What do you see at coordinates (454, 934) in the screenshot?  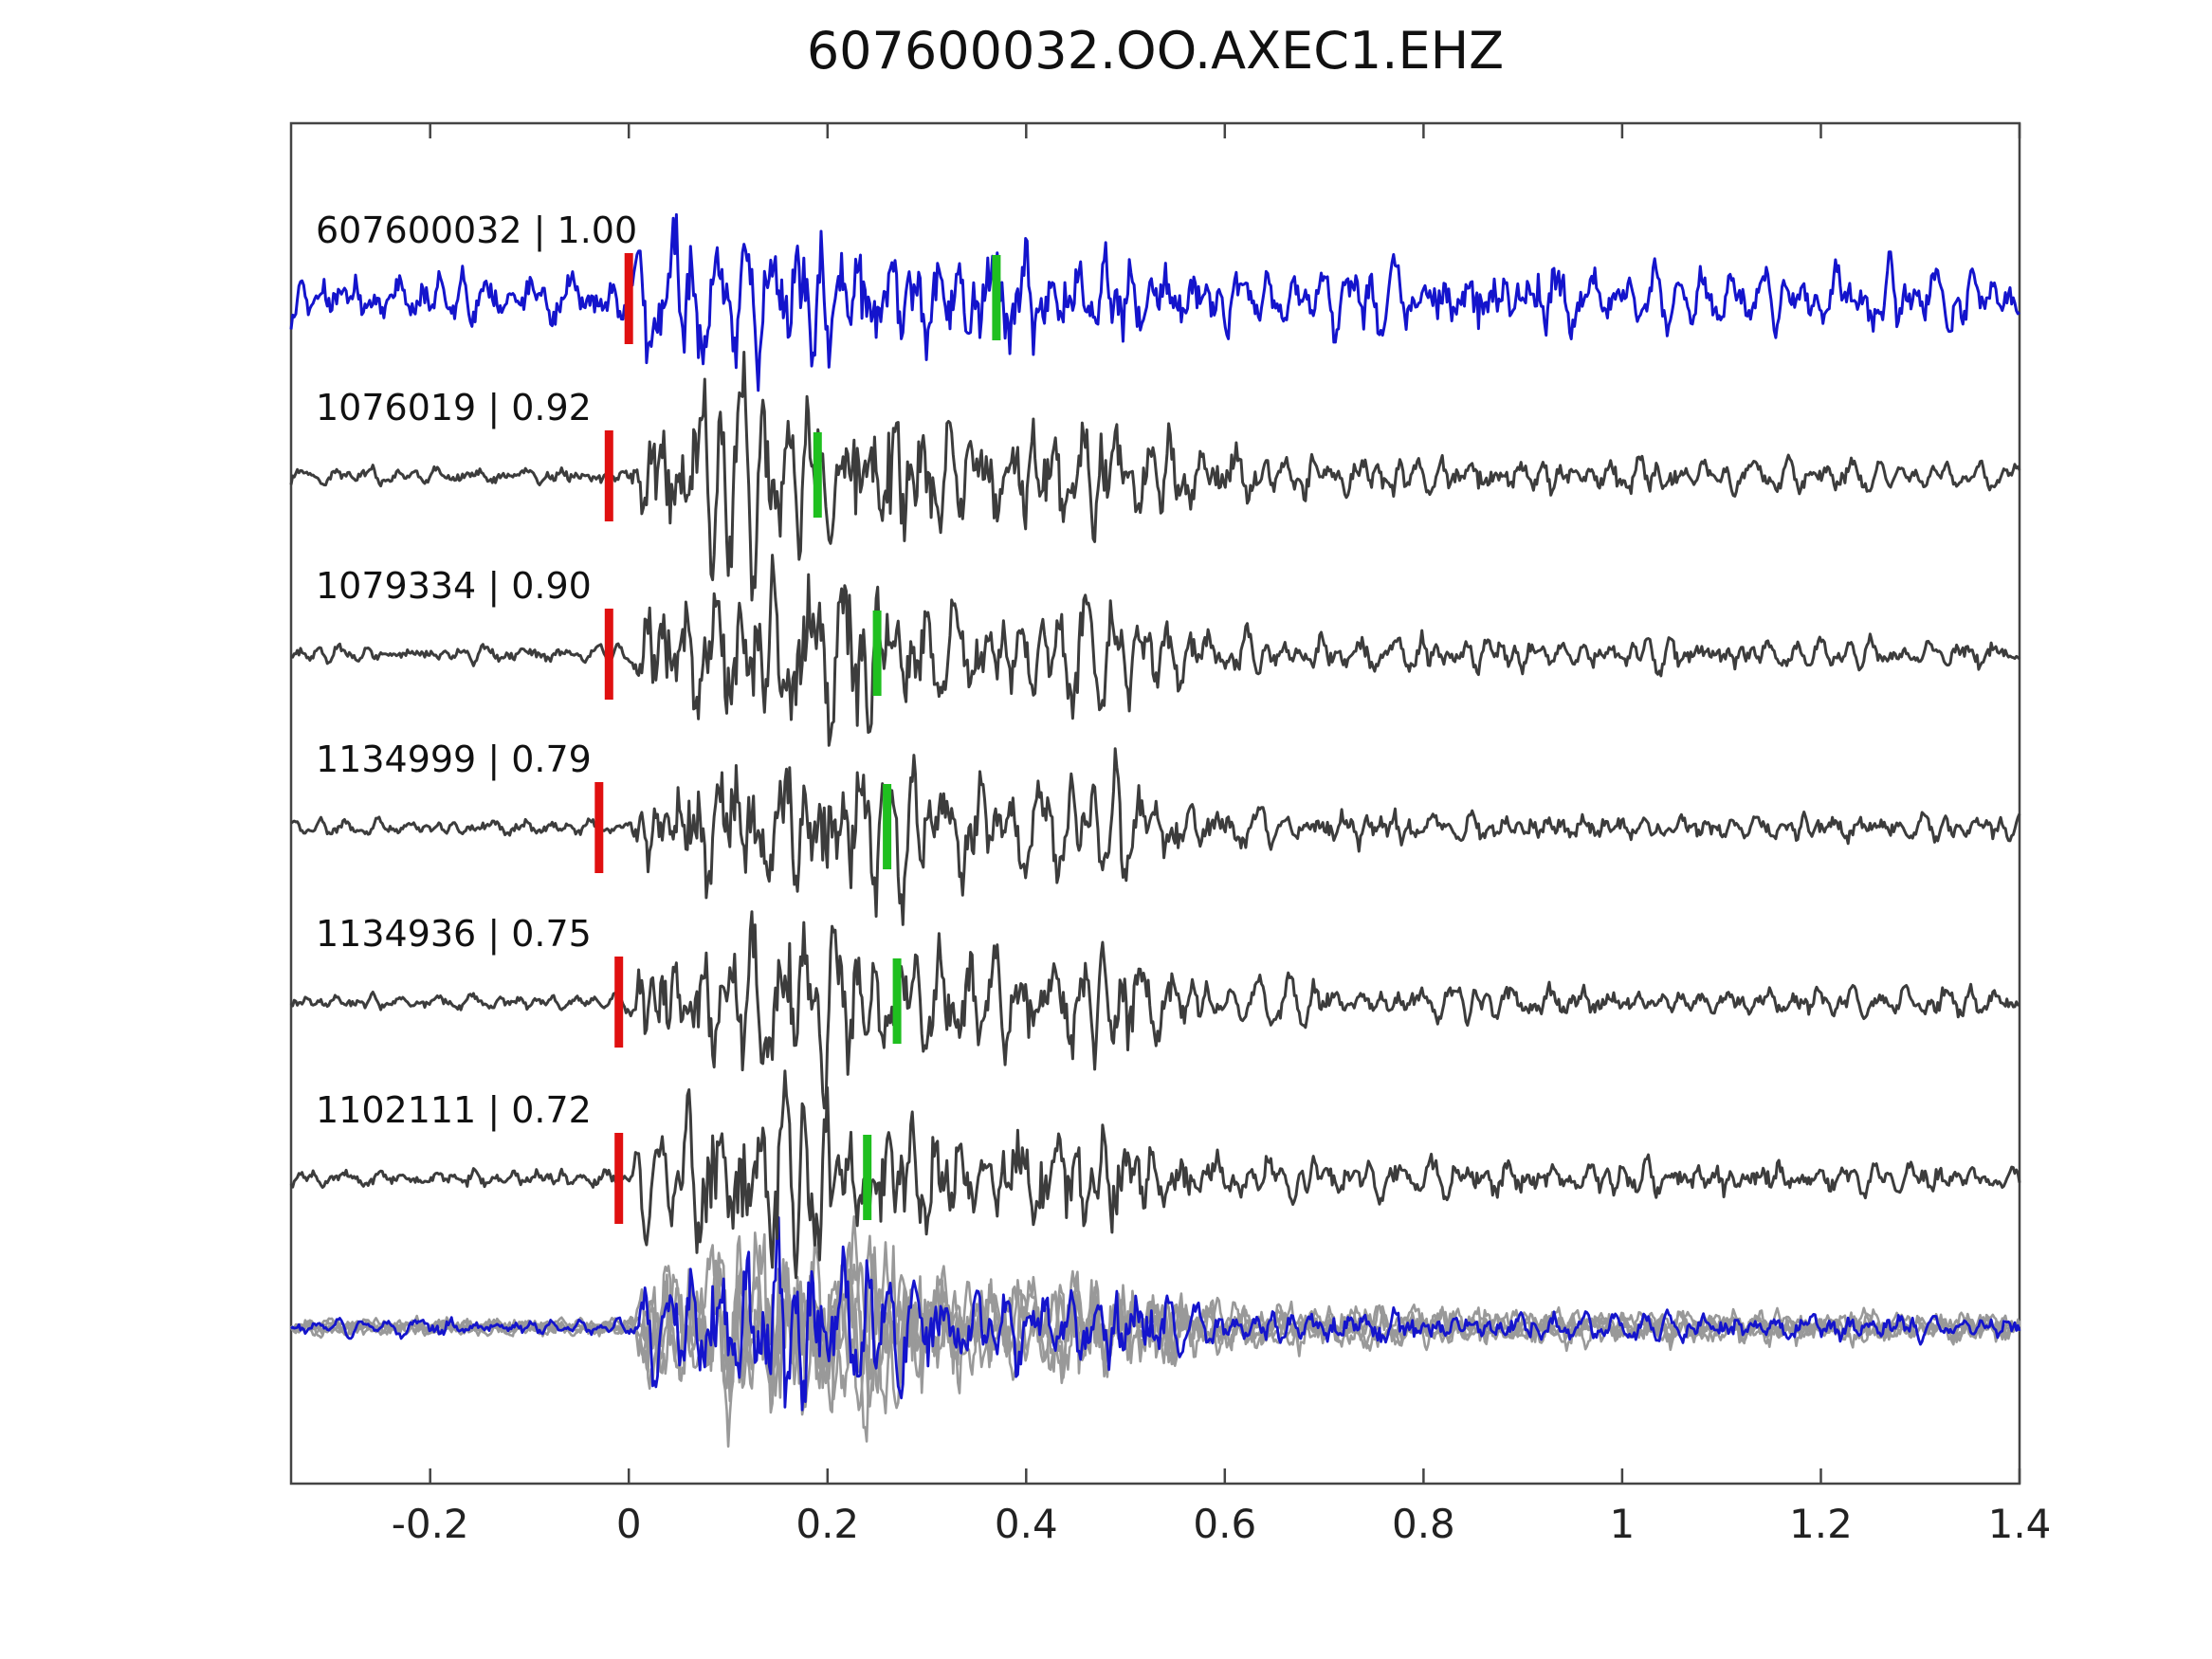 I see `trace-label-1134936: 1134936 | 0.75` at bounding box center [454, 934].